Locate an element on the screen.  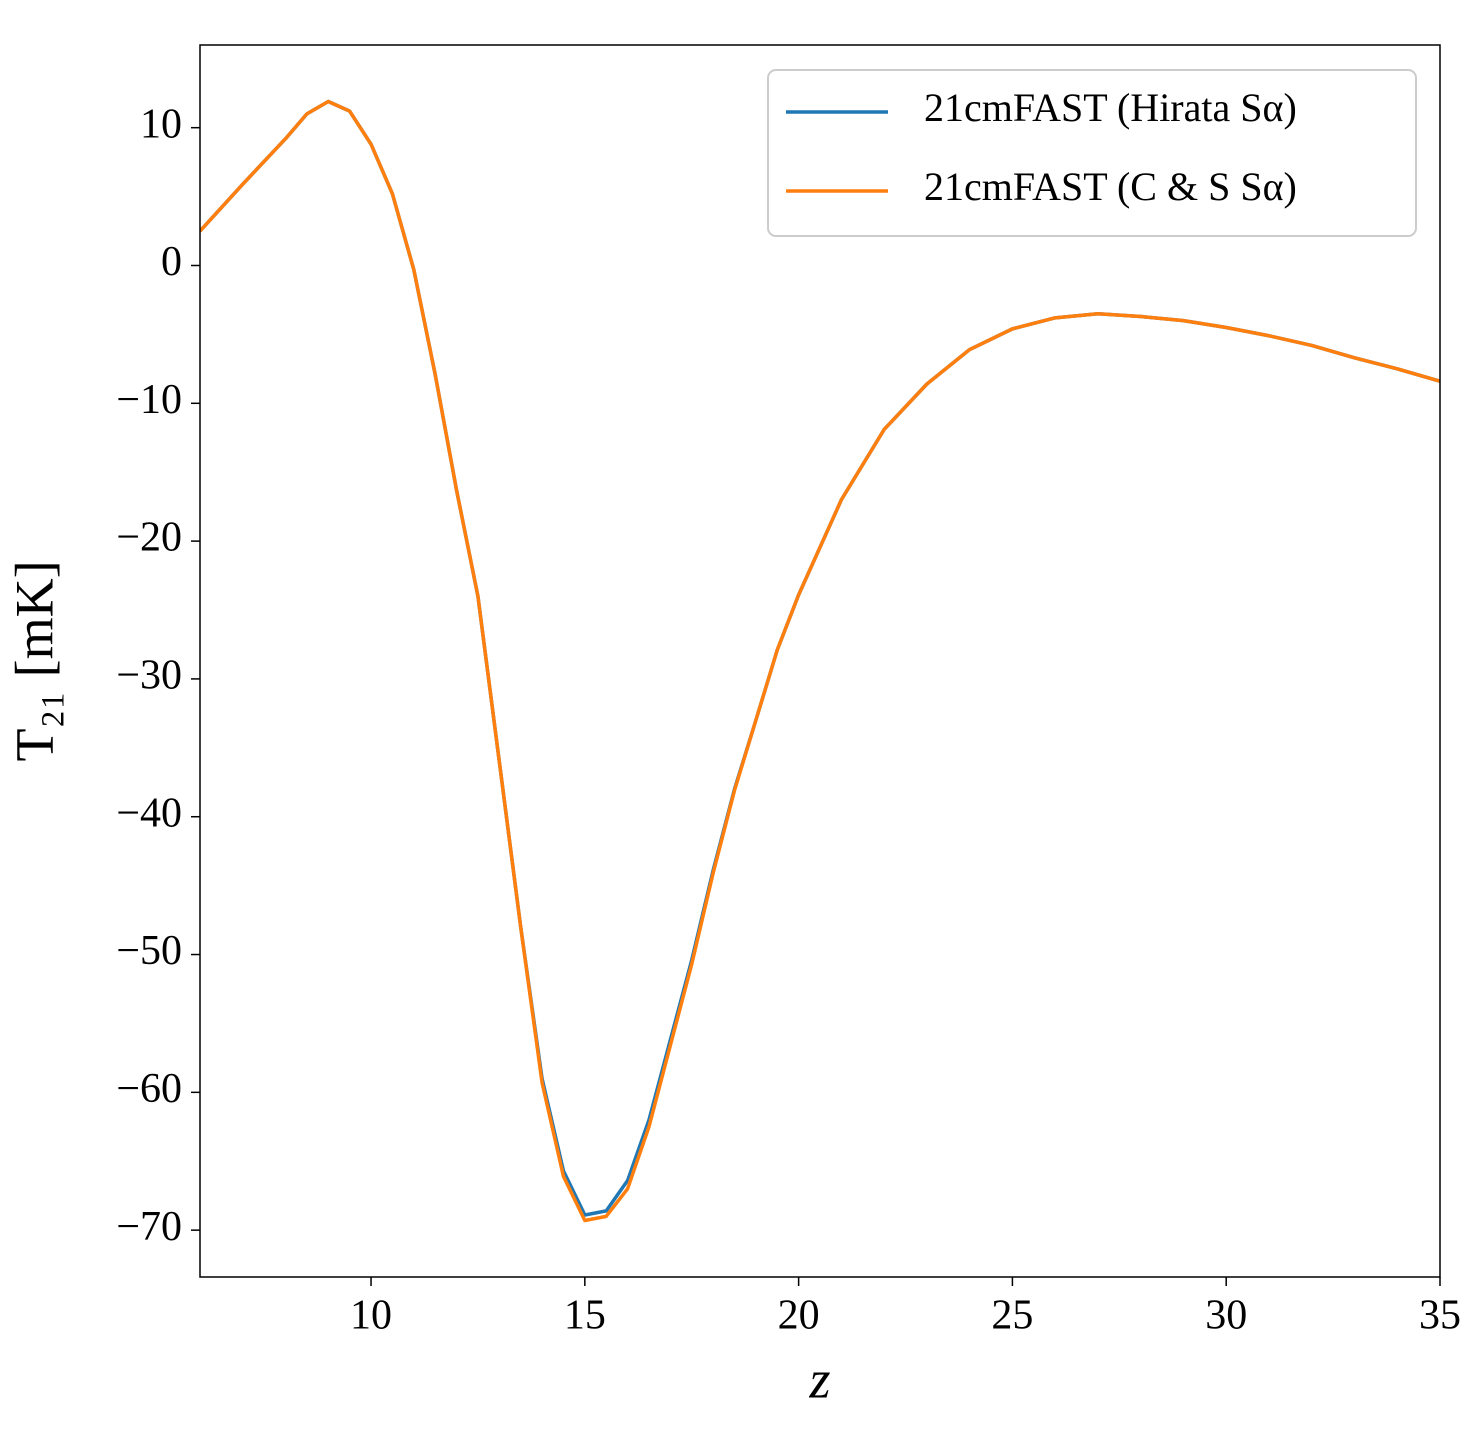
x-tick-label: 20 is located at coordinates (799, 1316).